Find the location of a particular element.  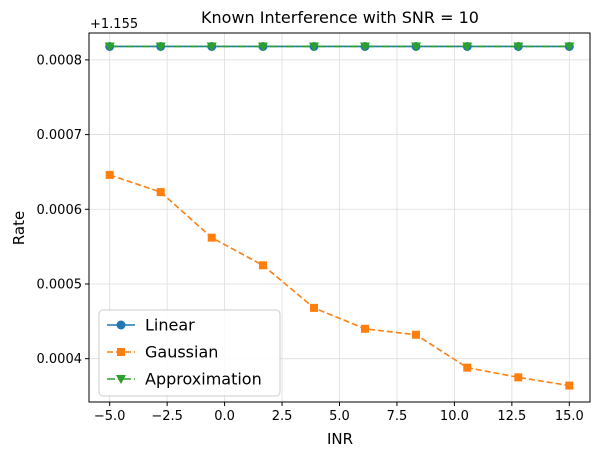

y-tick-label: 0.0008 is located at coordinates (60, 60).